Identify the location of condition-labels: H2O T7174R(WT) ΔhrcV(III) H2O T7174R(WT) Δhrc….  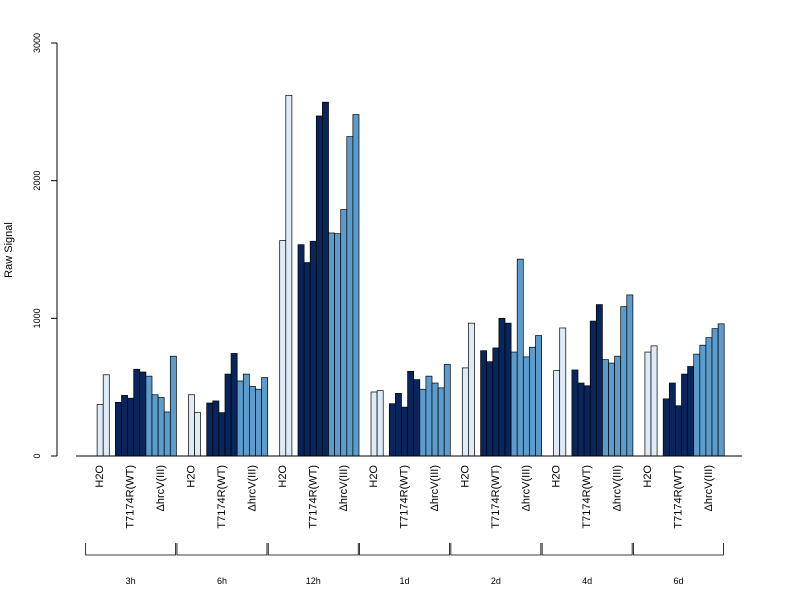
(404, 497).